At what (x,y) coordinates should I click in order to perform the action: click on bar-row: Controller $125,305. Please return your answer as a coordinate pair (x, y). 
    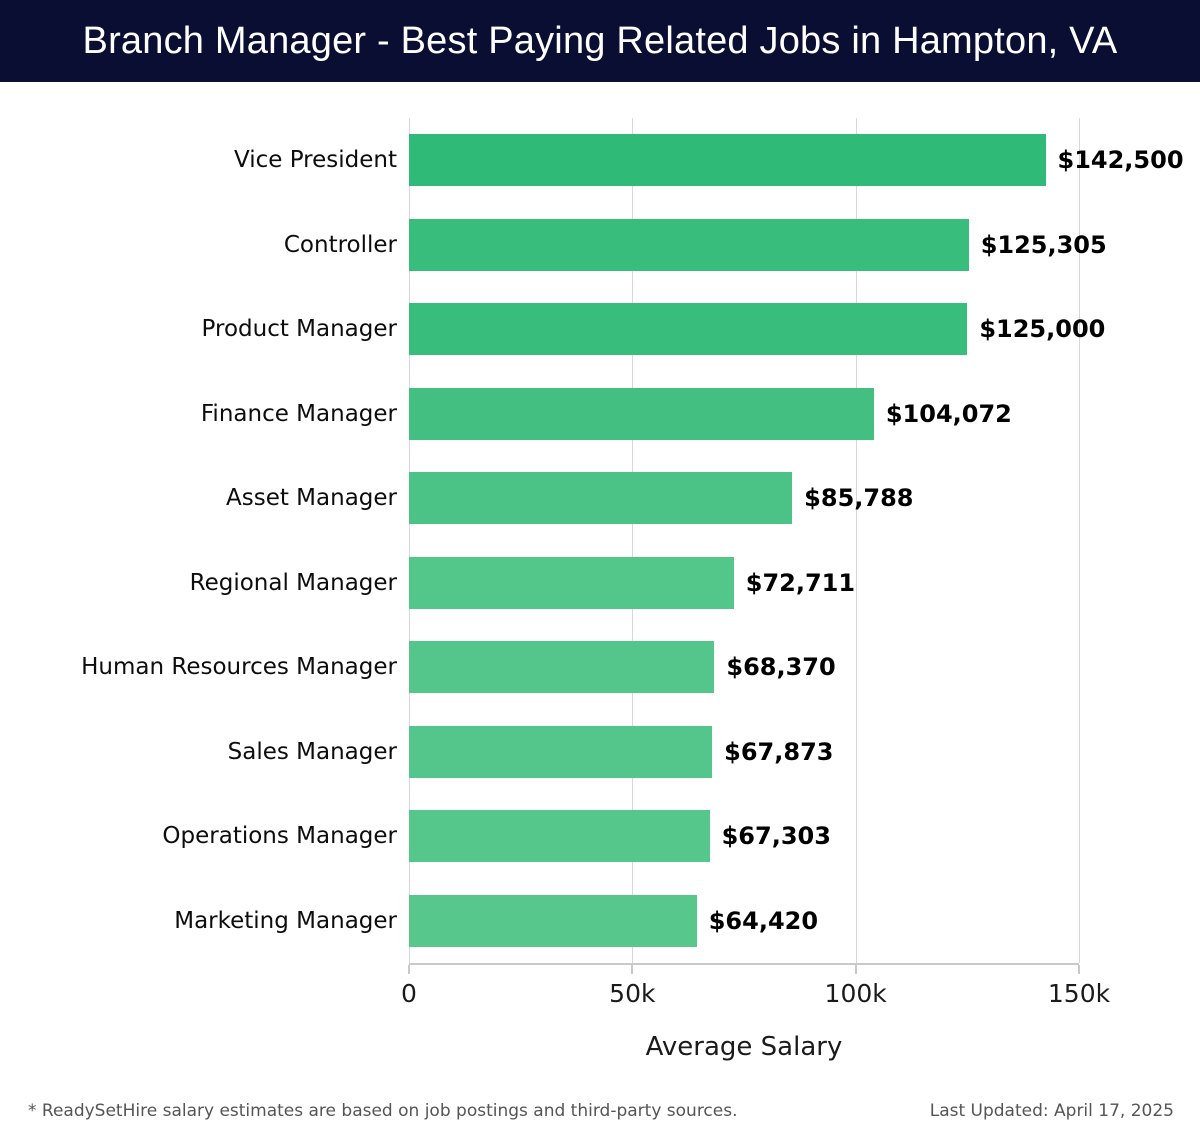
    Looking at the image, I should click on (600, 245).